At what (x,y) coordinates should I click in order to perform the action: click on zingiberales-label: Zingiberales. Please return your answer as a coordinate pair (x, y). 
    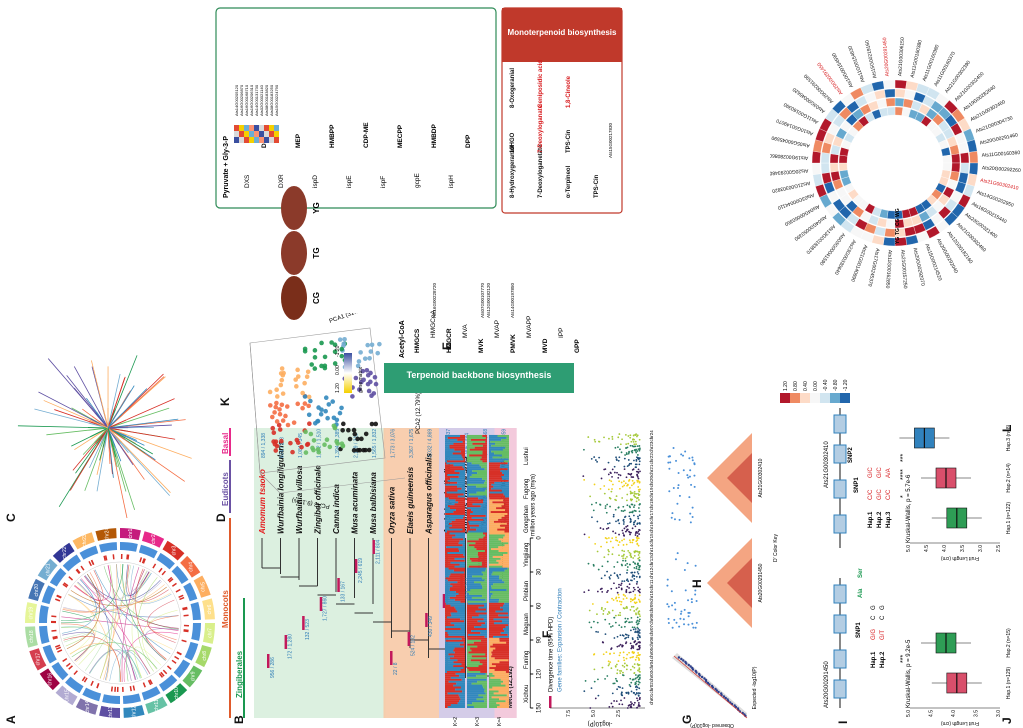
    Looking at the image, I should click on (239, 674).